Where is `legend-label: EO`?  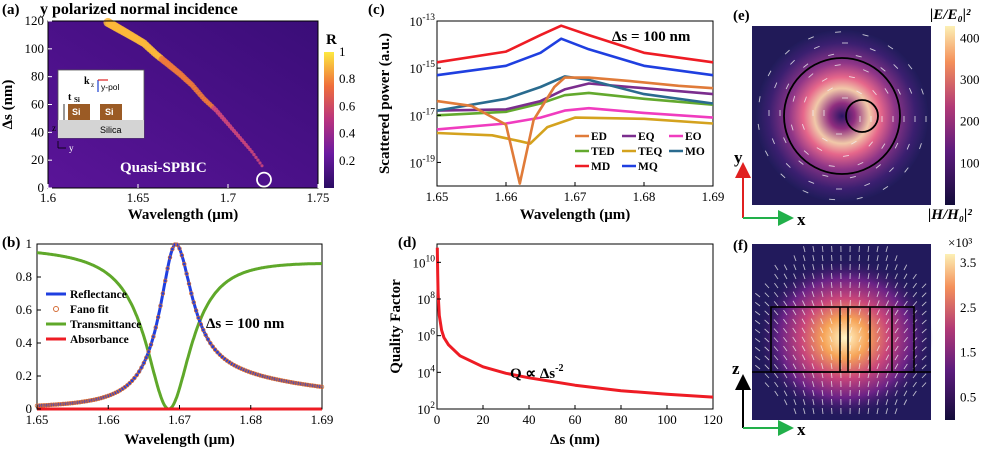
legend-label: EO is located at coordinates (693, 137).